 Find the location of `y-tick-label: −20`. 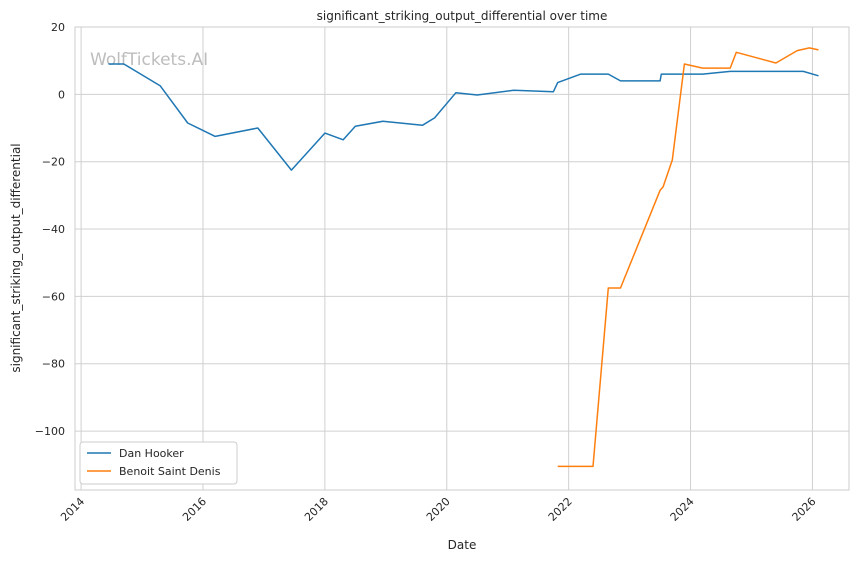

y-tick-label: −20 is located at coordinates (53, 162).